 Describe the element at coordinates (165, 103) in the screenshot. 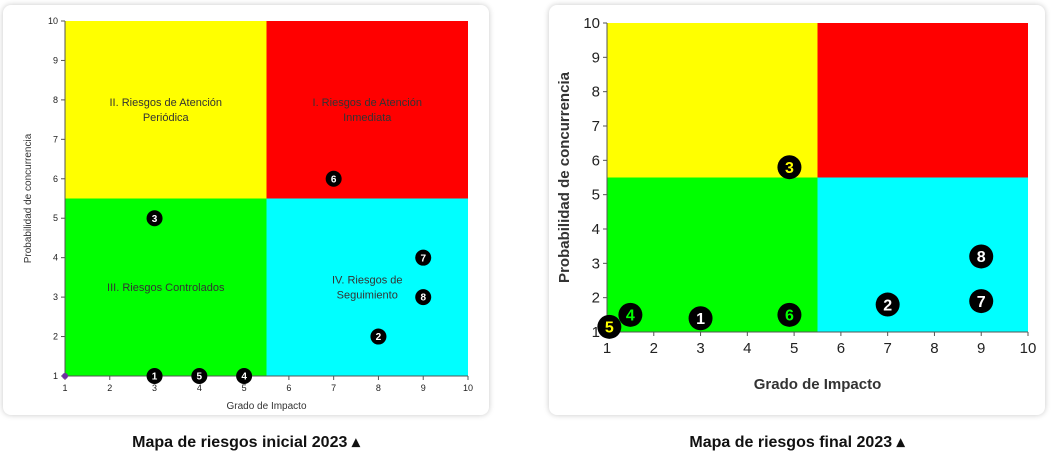

I see `quadrant-label: II. Riesgos de Atención` at that location.